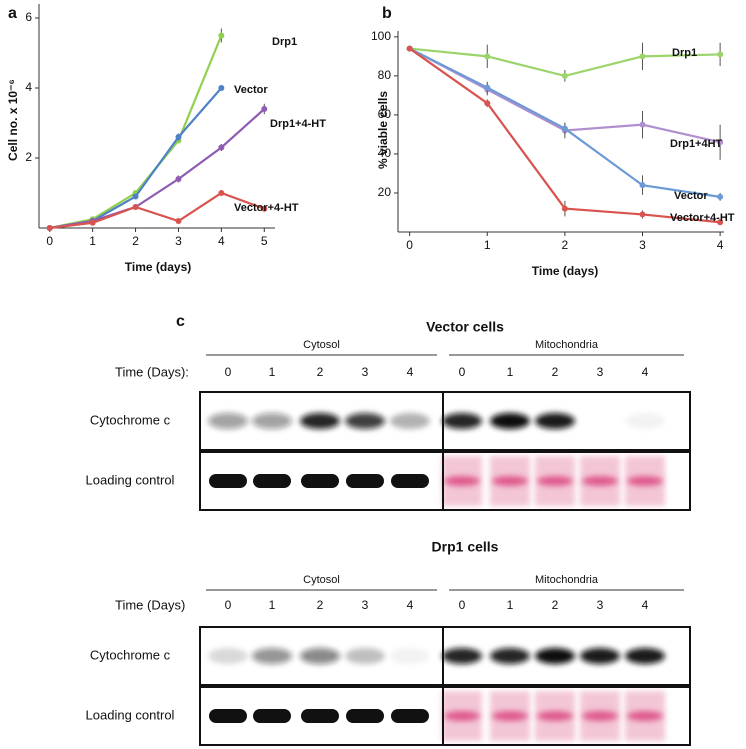 The width and height of the screenshot is (746, 749). I want to click on time-label: Time (Days):, so click(152, 371).